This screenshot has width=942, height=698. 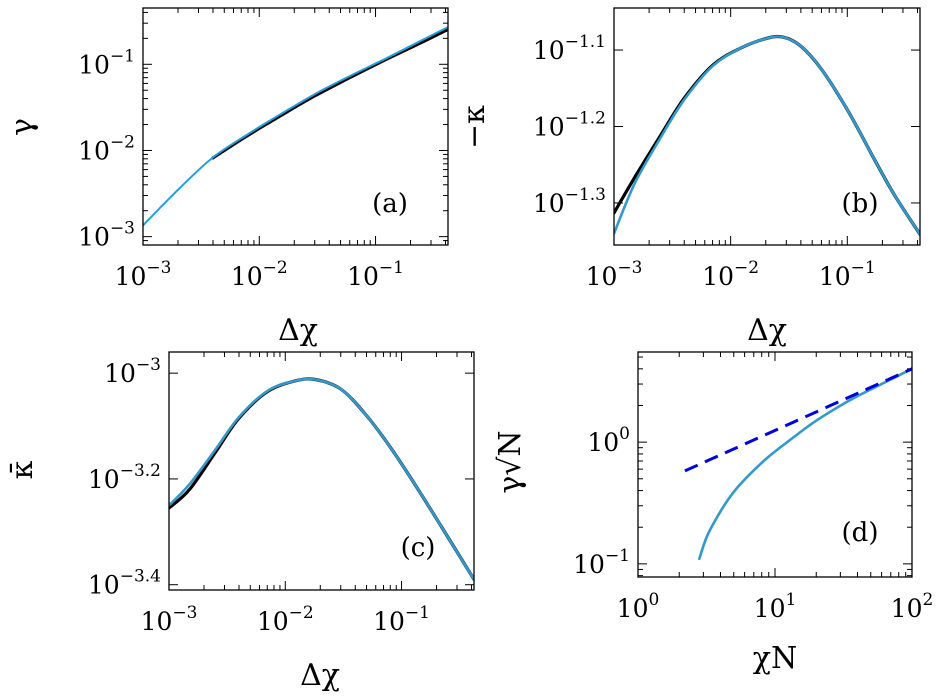 I want to click on y-tick-label: 10⁻², so click(x=106, y=148).